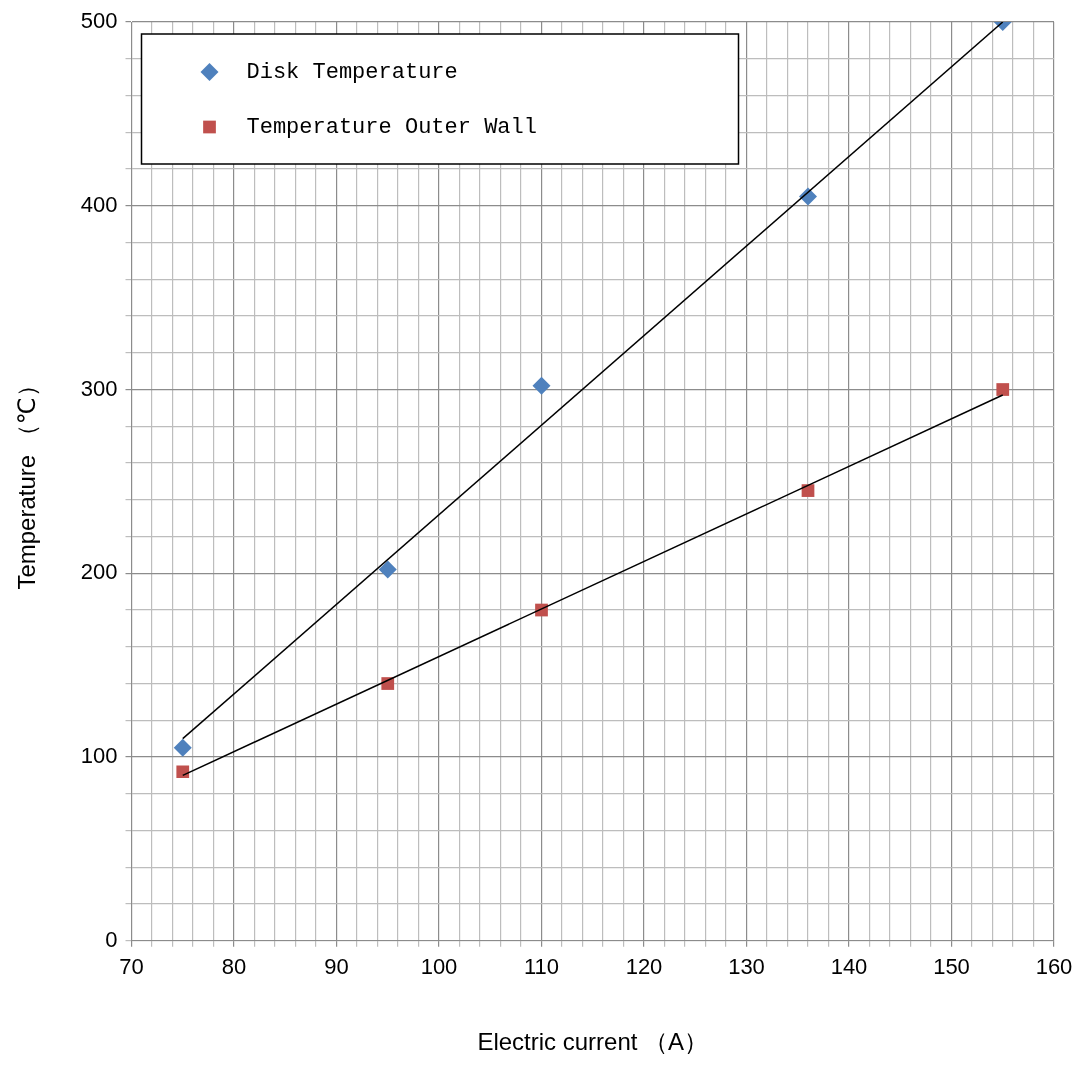 The image size is (1082, 1066). I want to click on x-tick-label: 90, so click(336, 967).